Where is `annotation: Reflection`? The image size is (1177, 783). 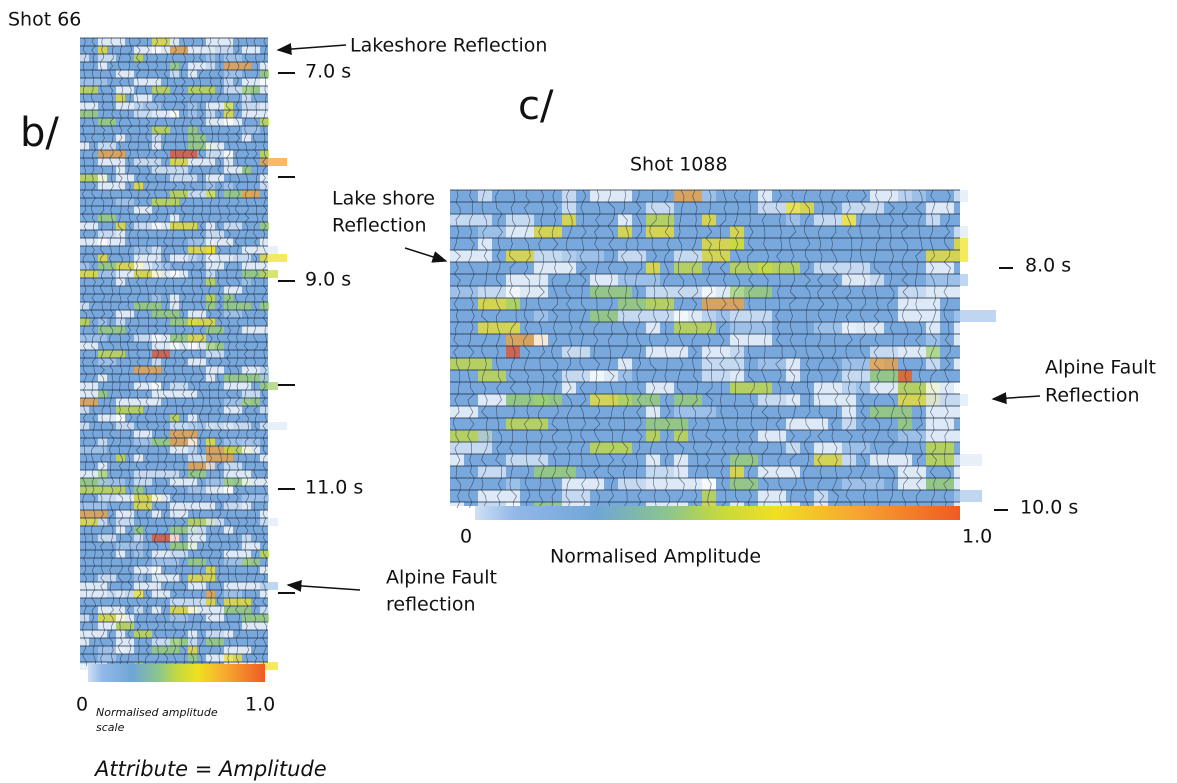
annotation: Reflection is located at coordinates (379, 226).